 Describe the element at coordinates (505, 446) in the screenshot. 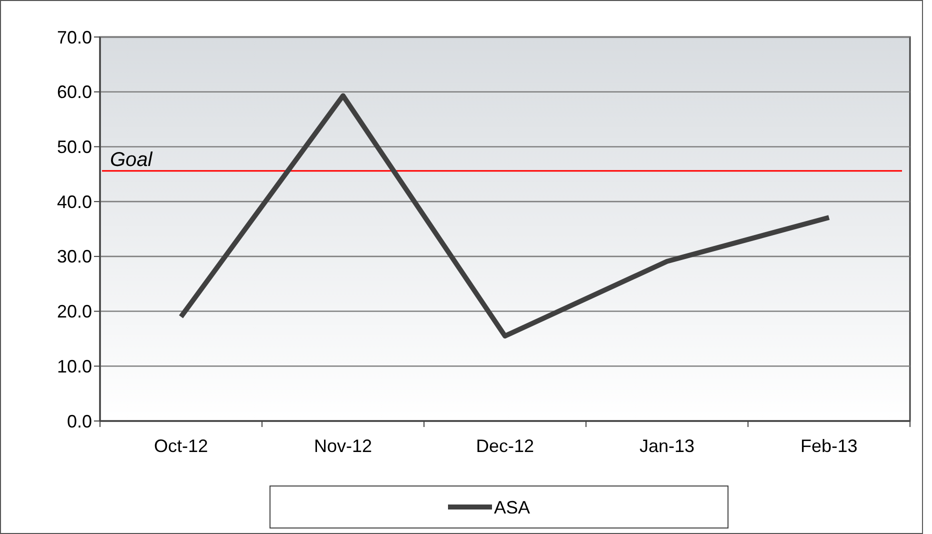

I see `x-tick-label: Dec-12` at that location.